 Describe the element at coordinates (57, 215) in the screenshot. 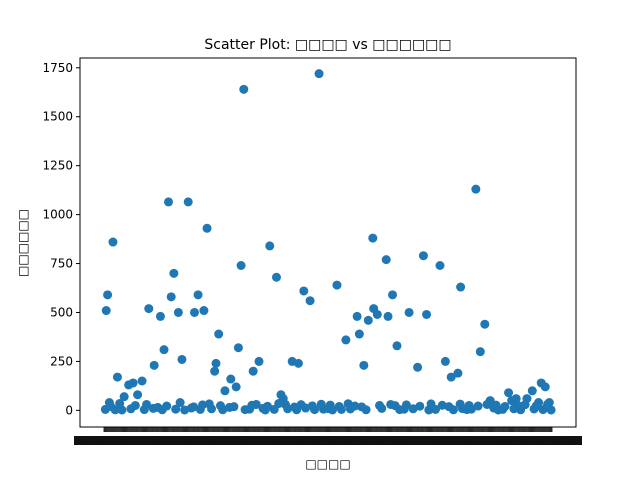

I see `y-tick-label: 1000` at that location.